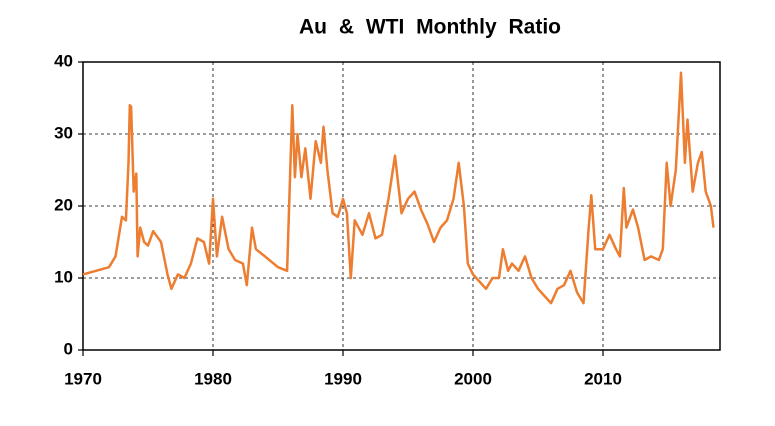 This screenshot has height=426, width=775. What do you see at coordinates (63, 204) in the screenshot?
I see `y-tick-label: 20` at bounding box center [63, 204].